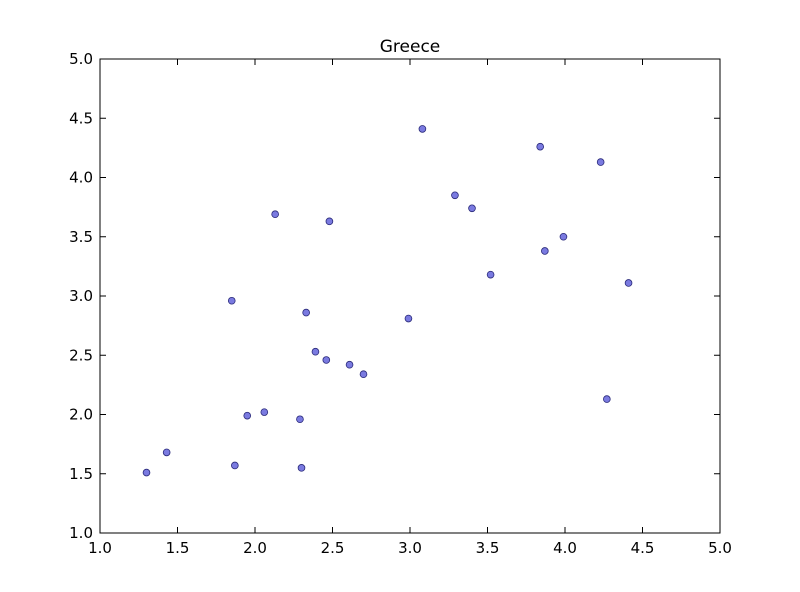  Describe the element at coordinates (81, 237) in the screenshot. I see `y-tick-label: 3.5` at that location.